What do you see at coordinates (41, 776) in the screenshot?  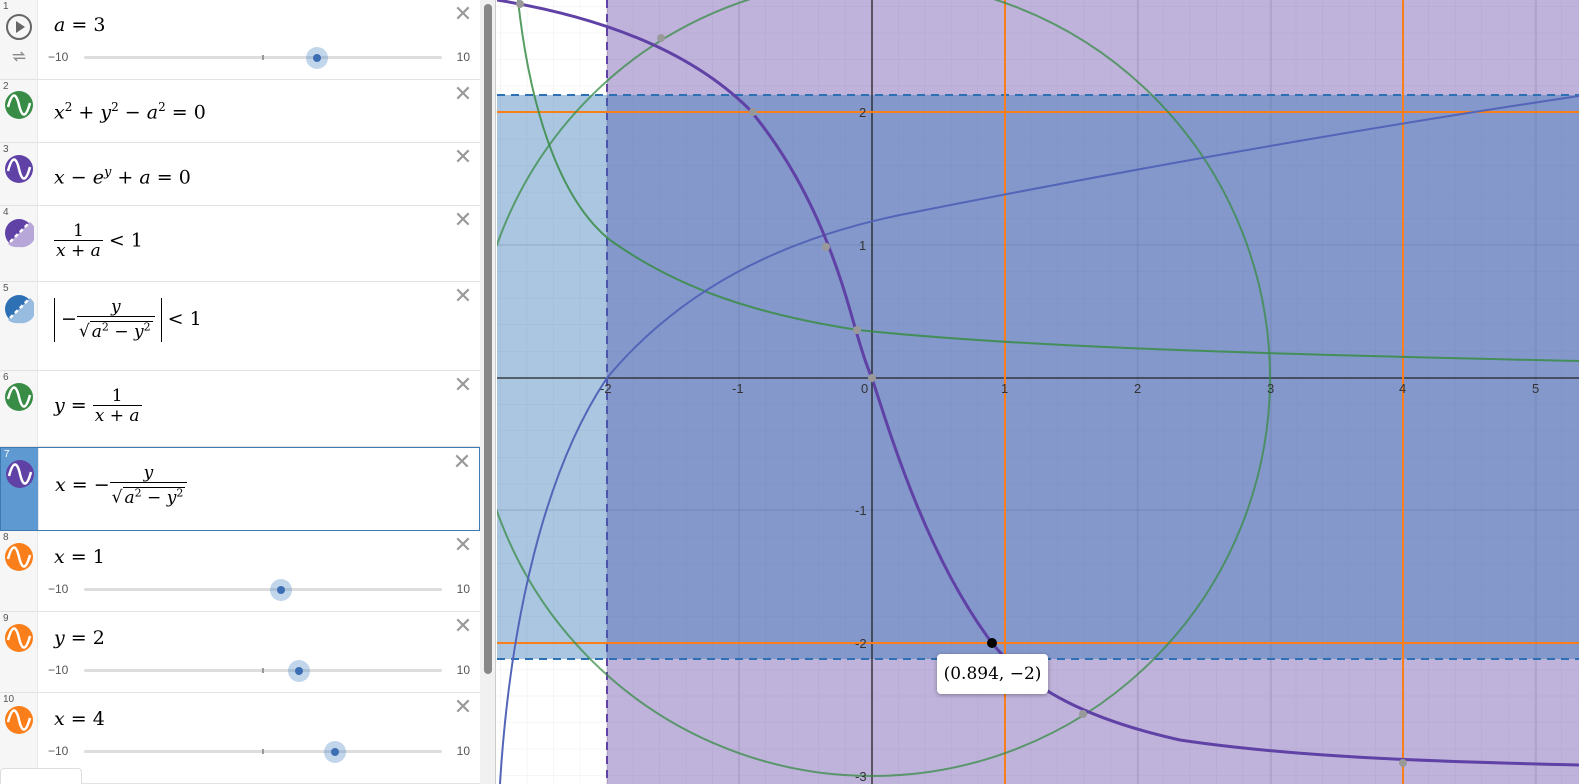 I see `keypad-toggle-button` at bounding box center [41, 776].